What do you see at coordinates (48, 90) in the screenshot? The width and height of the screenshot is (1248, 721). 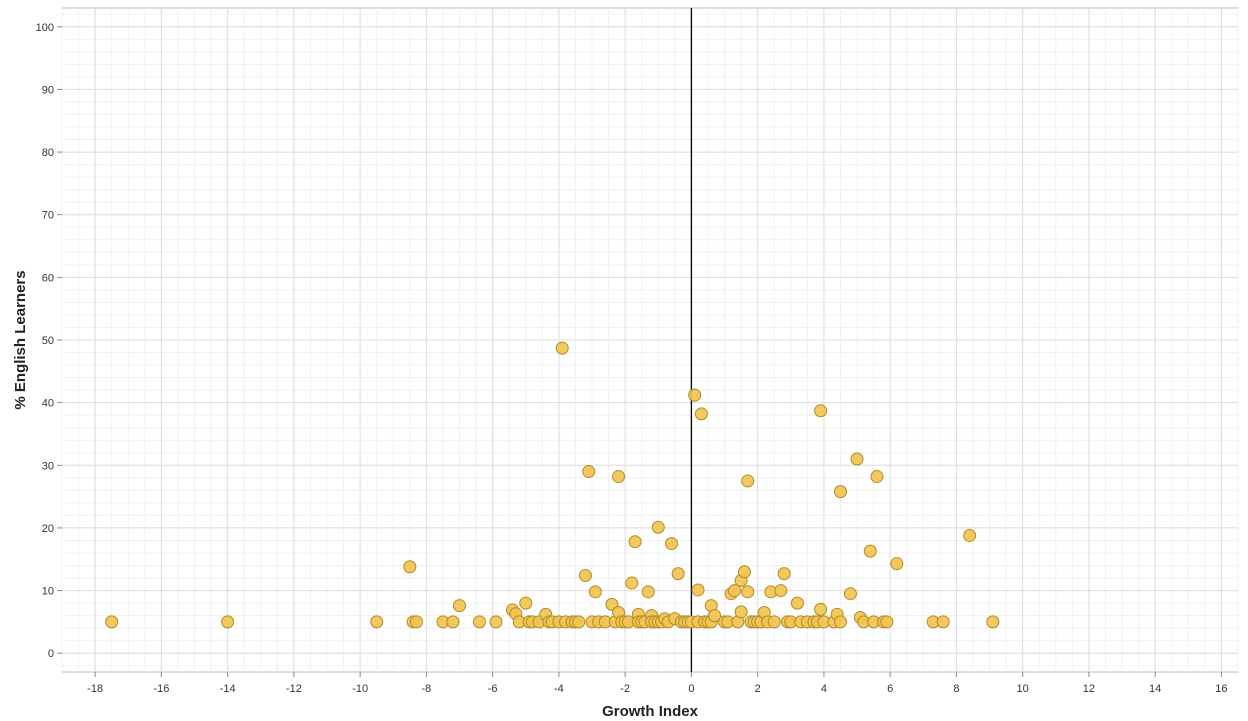 I see `y-tick-label: 90` at bounding box center [48, 90].